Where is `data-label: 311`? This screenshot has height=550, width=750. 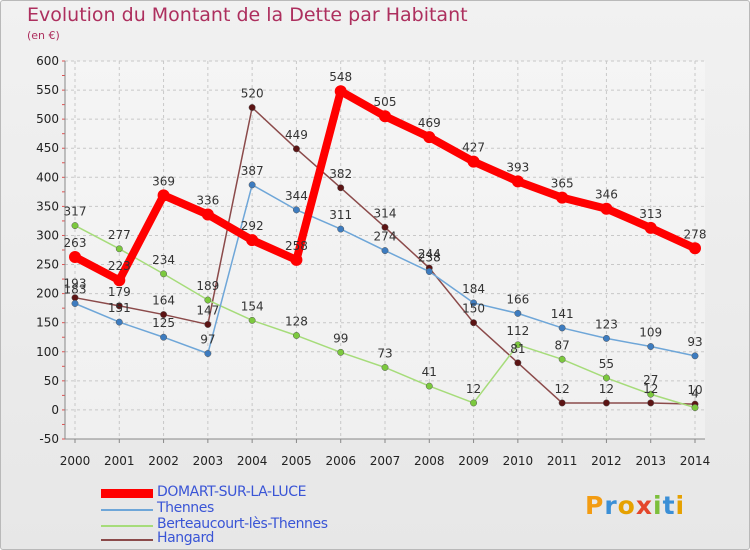 data-label: 311 is located at coordinates (340, 215).